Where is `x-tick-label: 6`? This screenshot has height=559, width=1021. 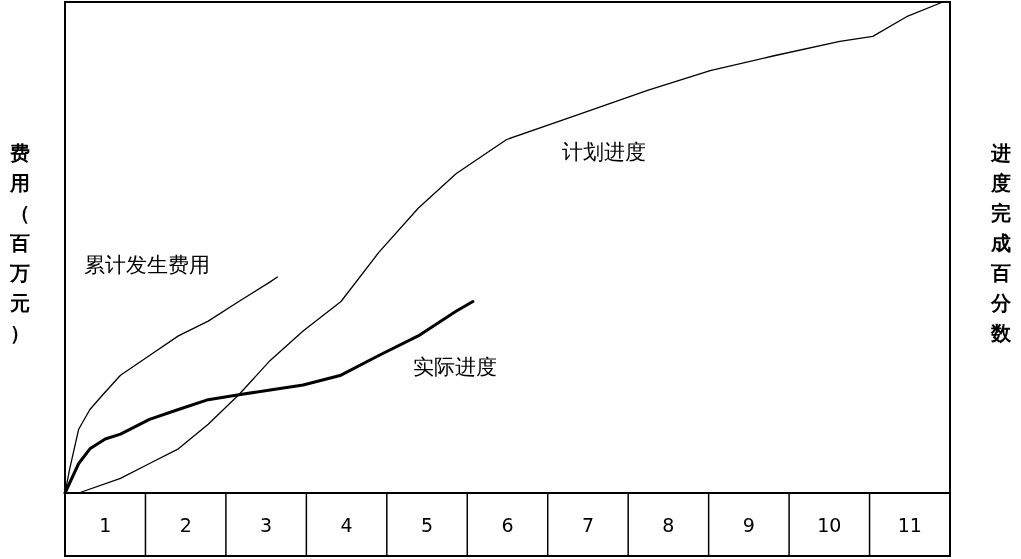
x-tick-label: 6 is located at coordinates (507, 524).